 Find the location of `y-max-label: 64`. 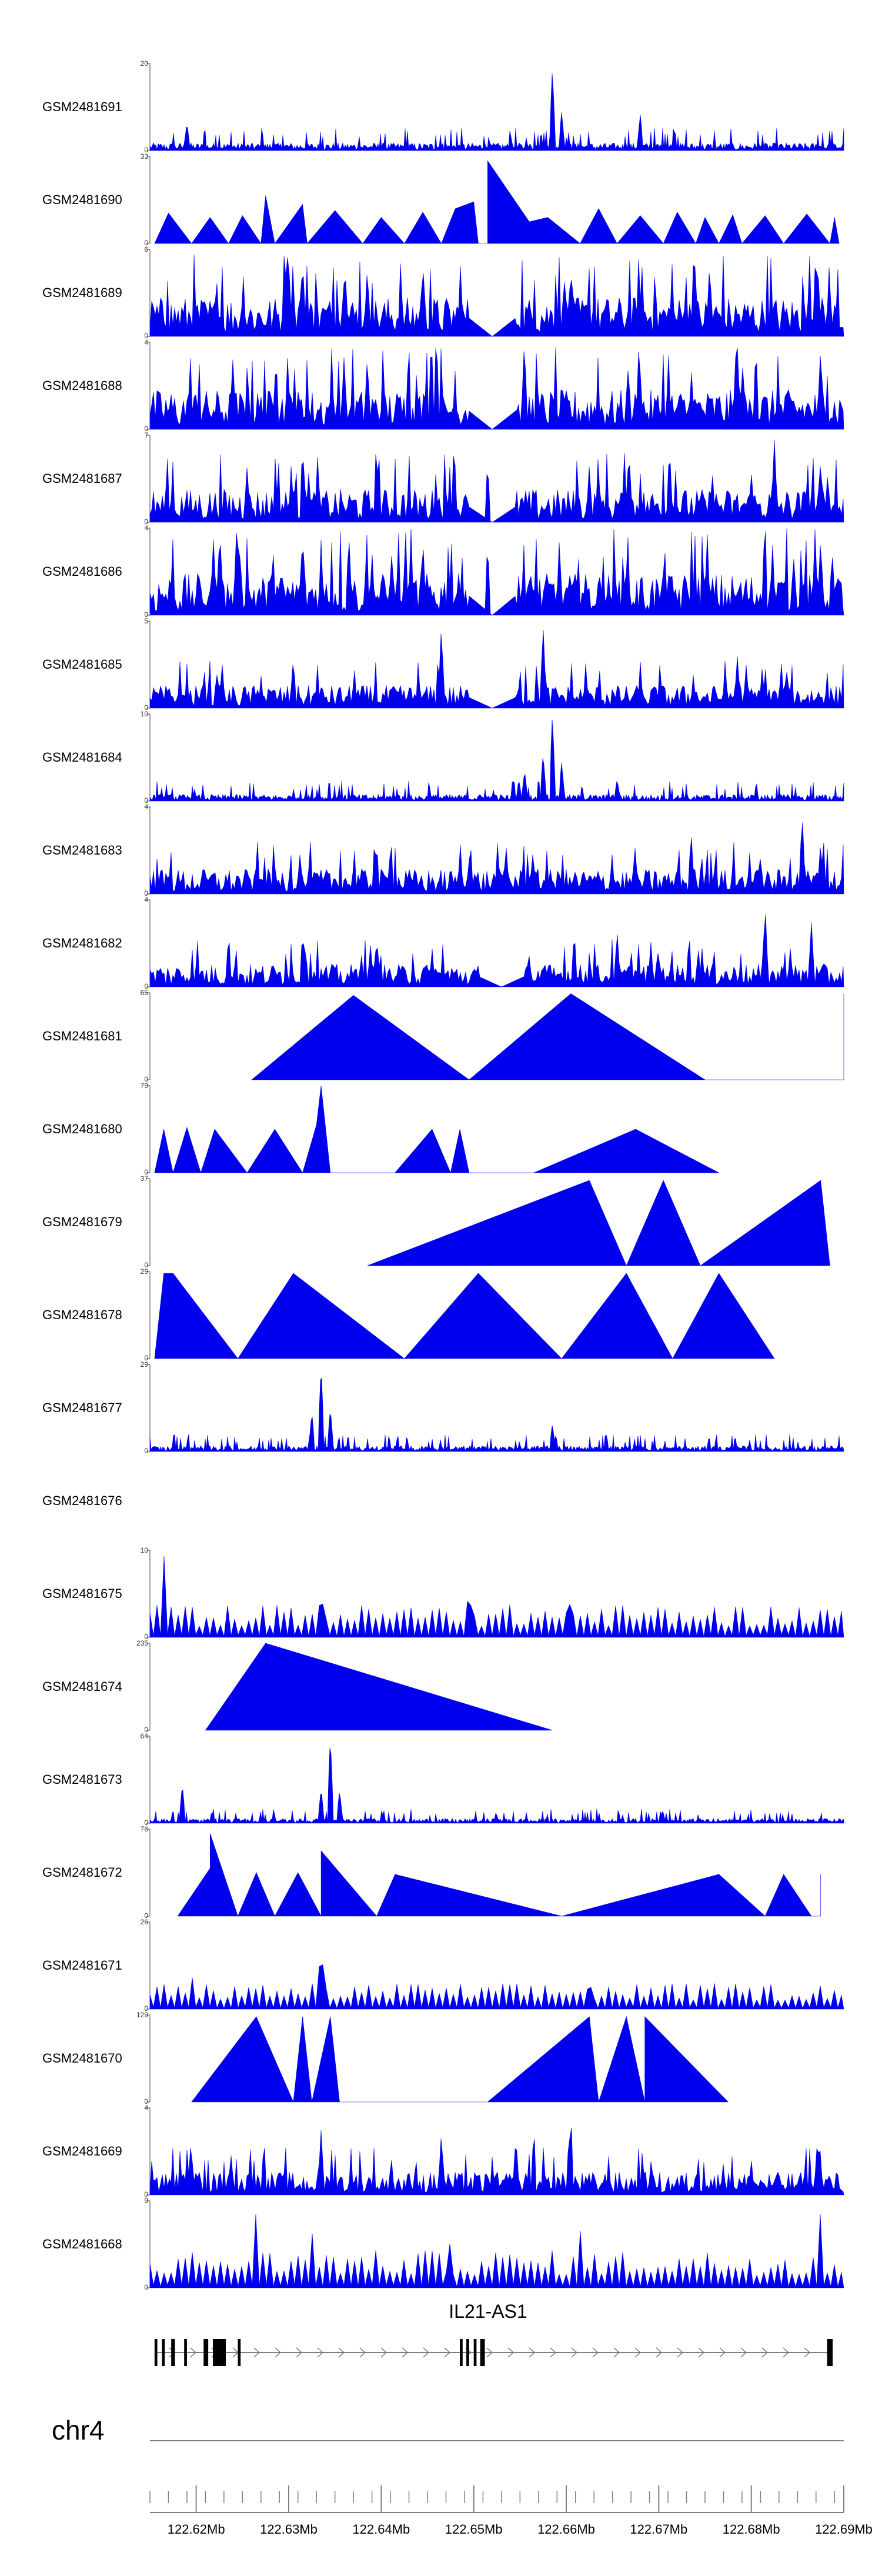

y-max-label: 64 is located at coordinates (144, 1736).